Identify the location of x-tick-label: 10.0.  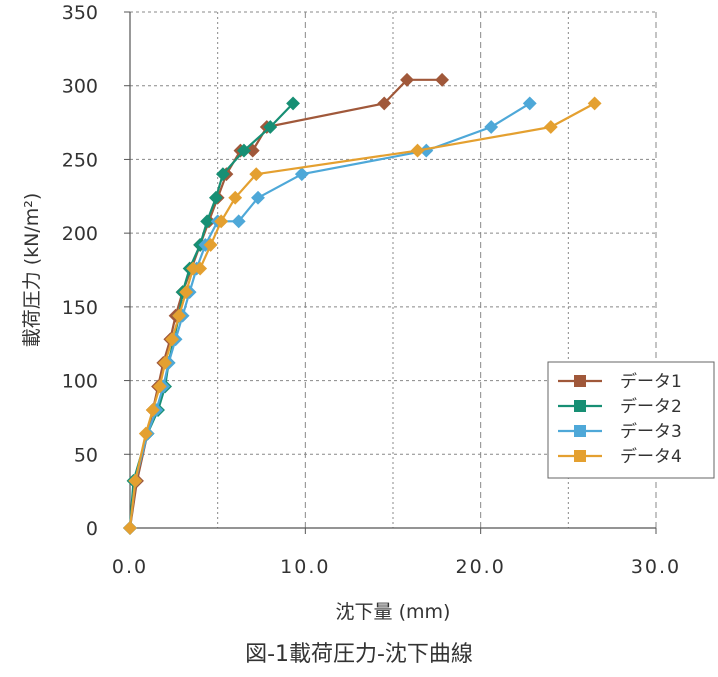
(305, 567).